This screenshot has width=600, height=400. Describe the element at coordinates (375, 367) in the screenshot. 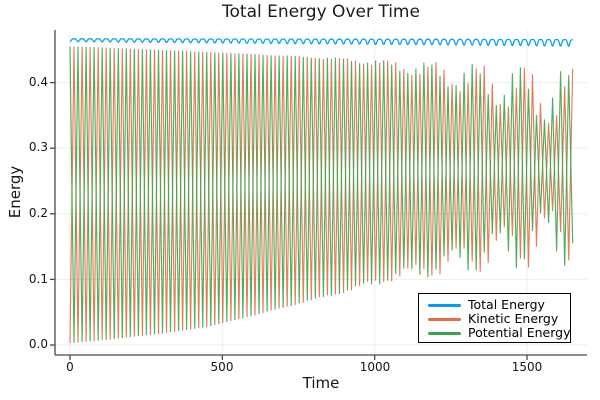

I see `x-tick-label-1000: 1000` at that location.